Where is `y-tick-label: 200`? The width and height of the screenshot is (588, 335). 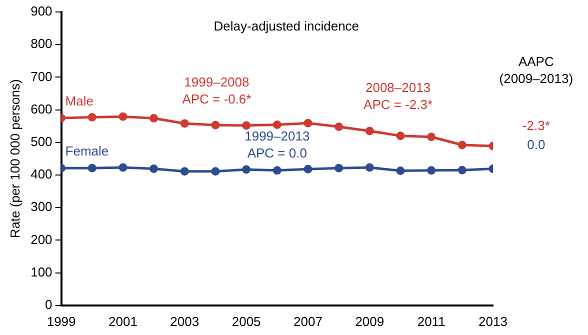 y-tick-label: 200 is located at coordinates (41, 239).